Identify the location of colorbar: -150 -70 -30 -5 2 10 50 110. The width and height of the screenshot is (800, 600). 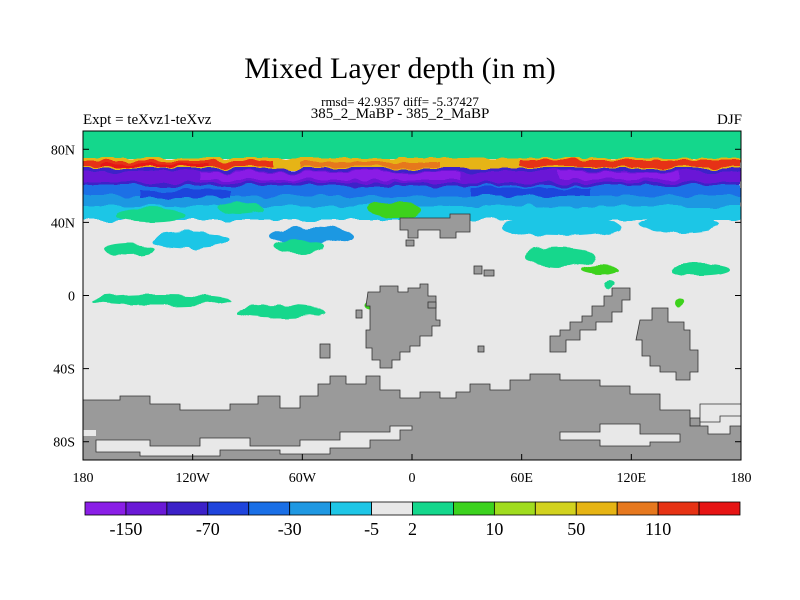
(412, 520).